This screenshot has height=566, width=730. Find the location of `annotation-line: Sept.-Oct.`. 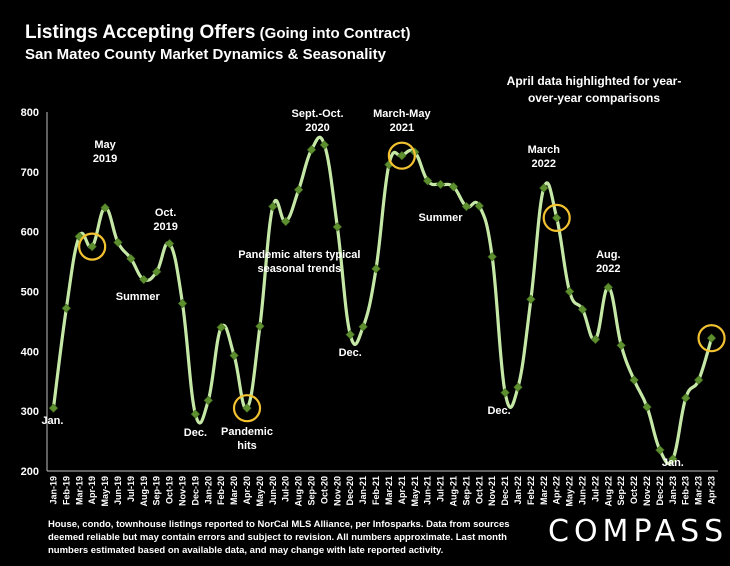

annotation-line: Sept.-Oct. is located at coordinates (318, 114).